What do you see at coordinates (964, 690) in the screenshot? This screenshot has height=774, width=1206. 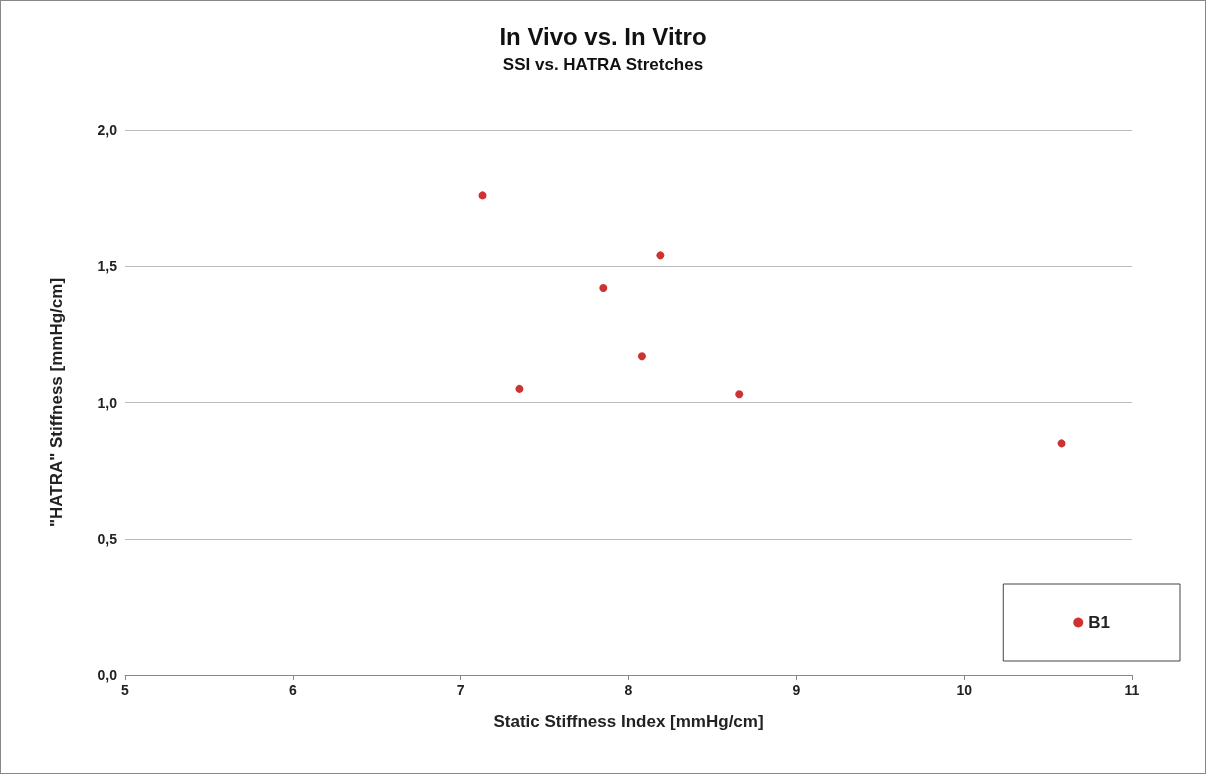 I see `x-tick-label: 10` at bounding box center [964, 690].